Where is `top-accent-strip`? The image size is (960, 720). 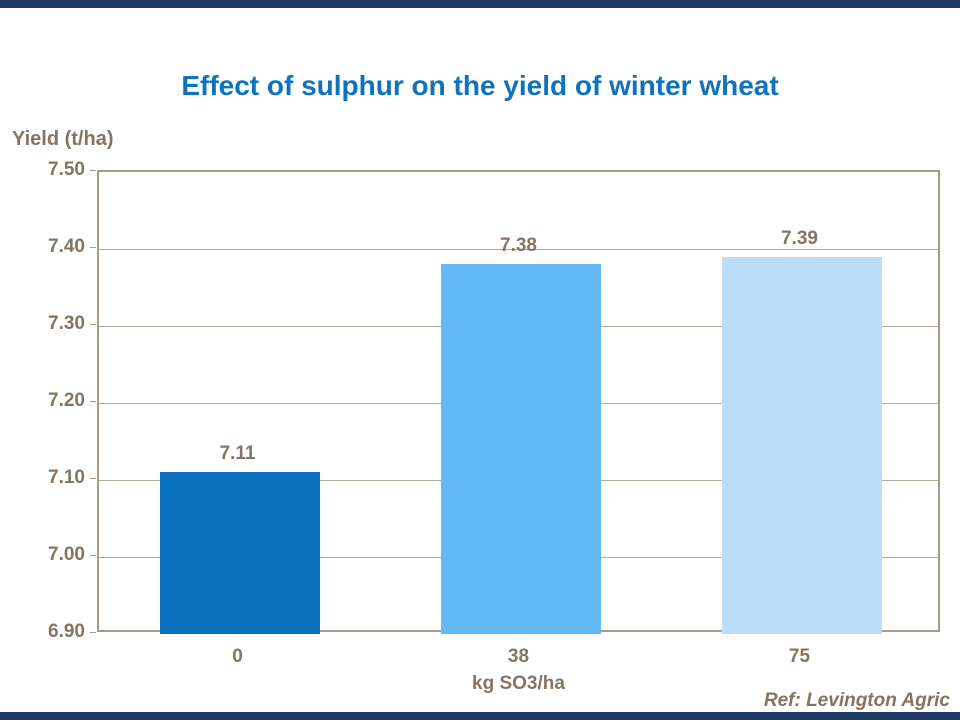 top-accent-strip is located at coordinates (480, 4).